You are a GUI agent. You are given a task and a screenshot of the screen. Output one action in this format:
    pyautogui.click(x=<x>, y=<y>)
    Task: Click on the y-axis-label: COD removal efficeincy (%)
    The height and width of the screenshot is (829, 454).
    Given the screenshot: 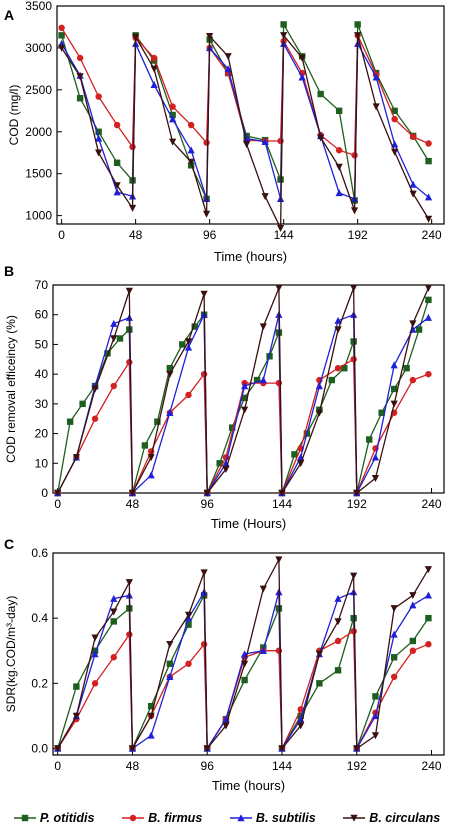 What is the action you would take?
    pyautogui.click(x=11, y=389)
    